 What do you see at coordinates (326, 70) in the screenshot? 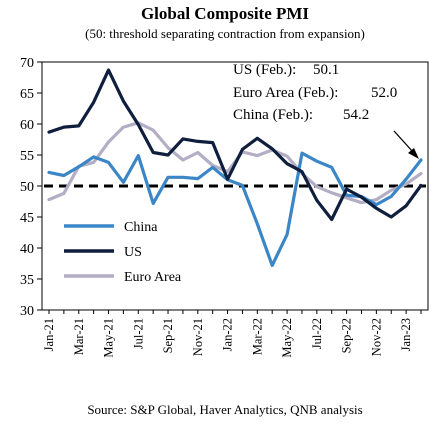
I see `annotation-us-value: 50.1` at bounding box center [326, 70].